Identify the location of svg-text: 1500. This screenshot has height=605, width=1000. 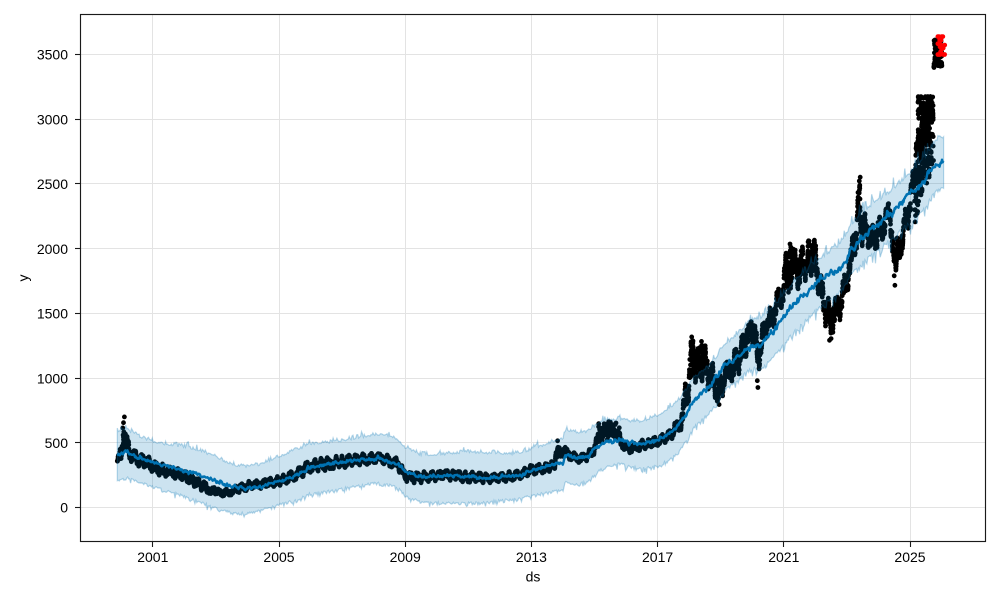
(52, 314).